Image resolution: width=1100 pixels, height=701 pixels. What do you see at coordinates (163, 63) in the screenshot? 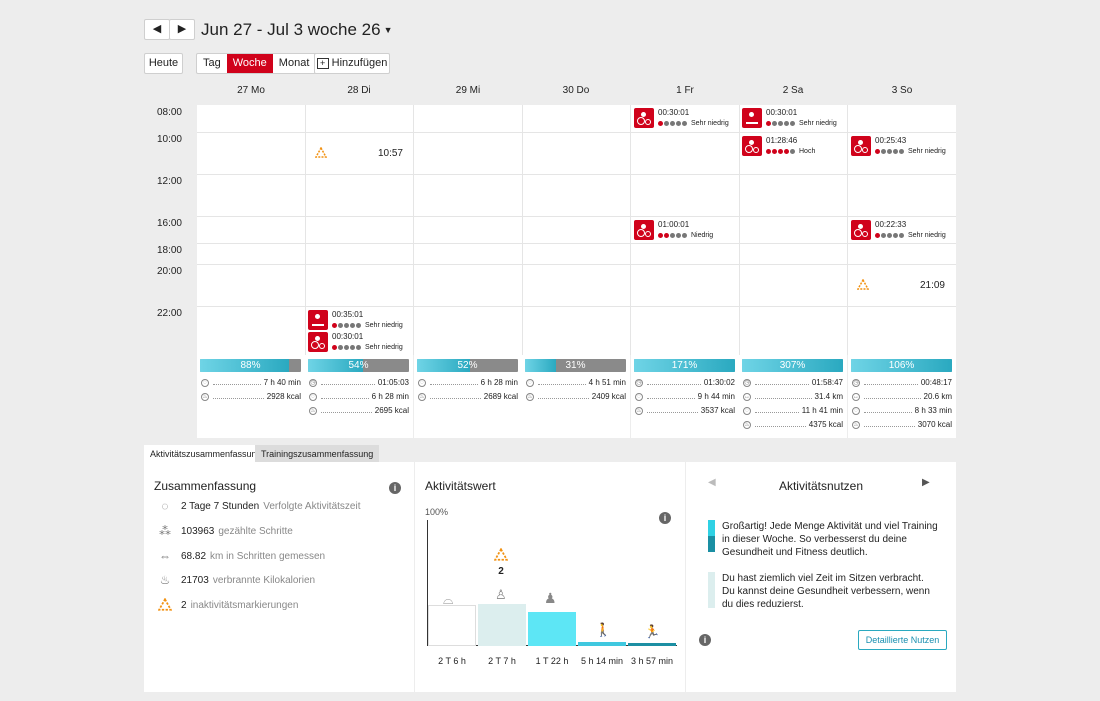
I see `today-button: Heute` at bounding box center [163, 63].